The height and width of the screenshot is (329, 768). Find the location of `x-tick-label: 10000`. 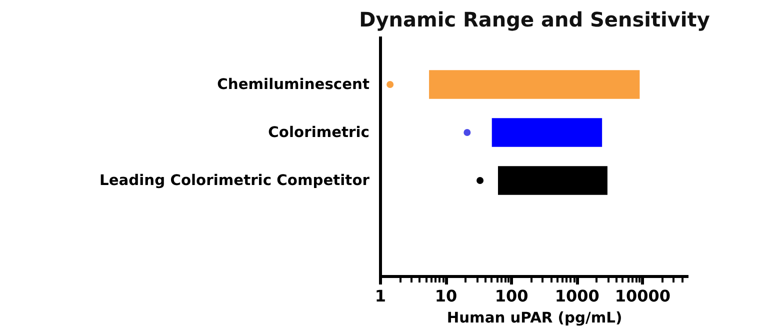

x-tick-label: 10000 is located at coordinates (642, 296).